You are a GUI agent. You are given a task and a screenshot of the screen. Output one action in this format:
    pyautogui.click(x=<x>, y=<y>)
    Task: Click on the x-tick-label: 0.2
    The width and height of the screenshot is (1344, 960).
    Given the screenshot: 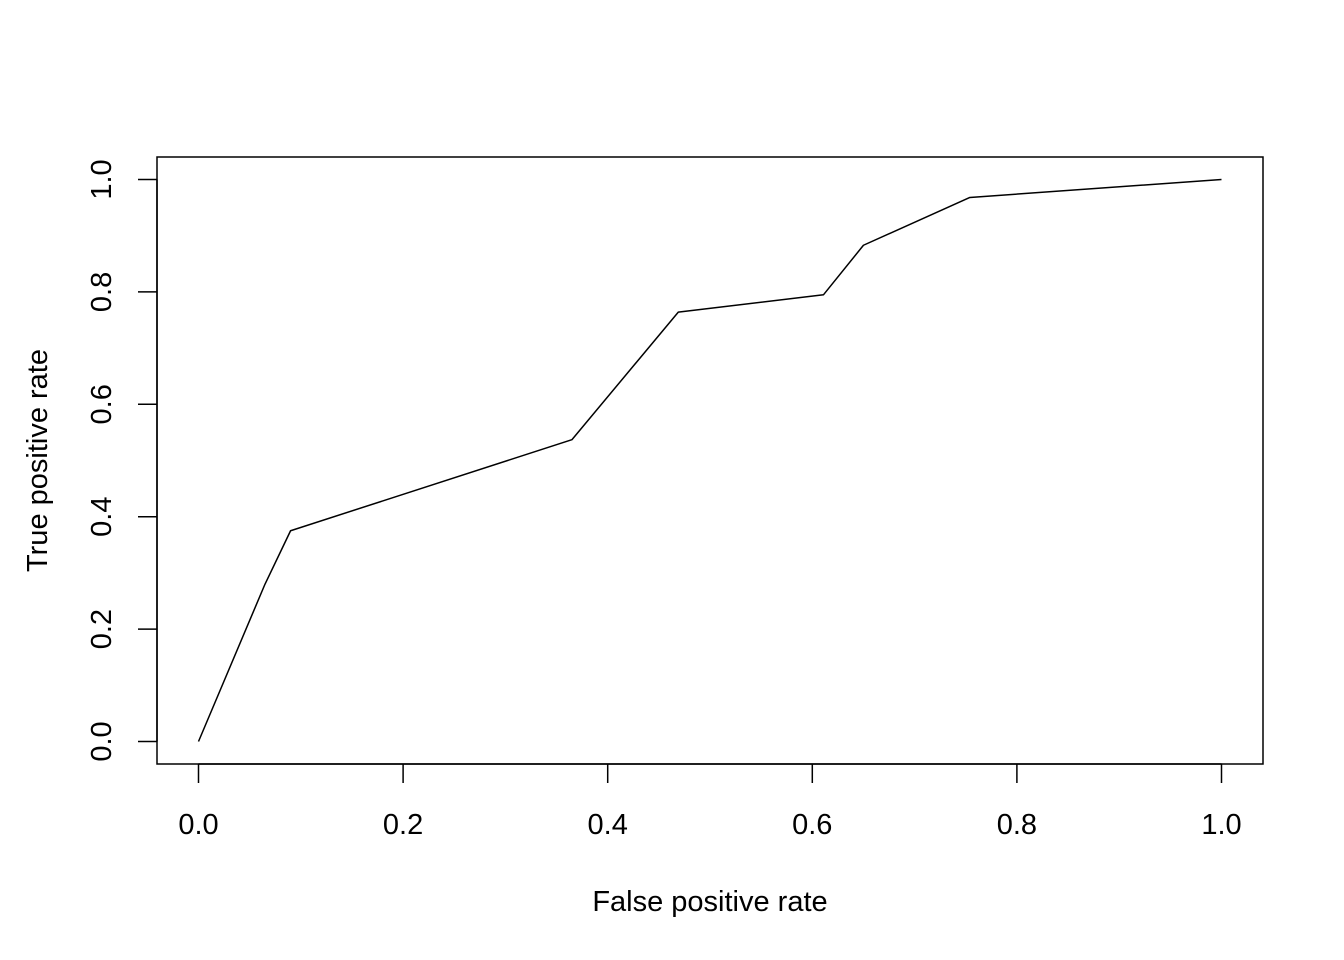 What is the action you would take?
    pyautogui.click(x=403, y=825)
    